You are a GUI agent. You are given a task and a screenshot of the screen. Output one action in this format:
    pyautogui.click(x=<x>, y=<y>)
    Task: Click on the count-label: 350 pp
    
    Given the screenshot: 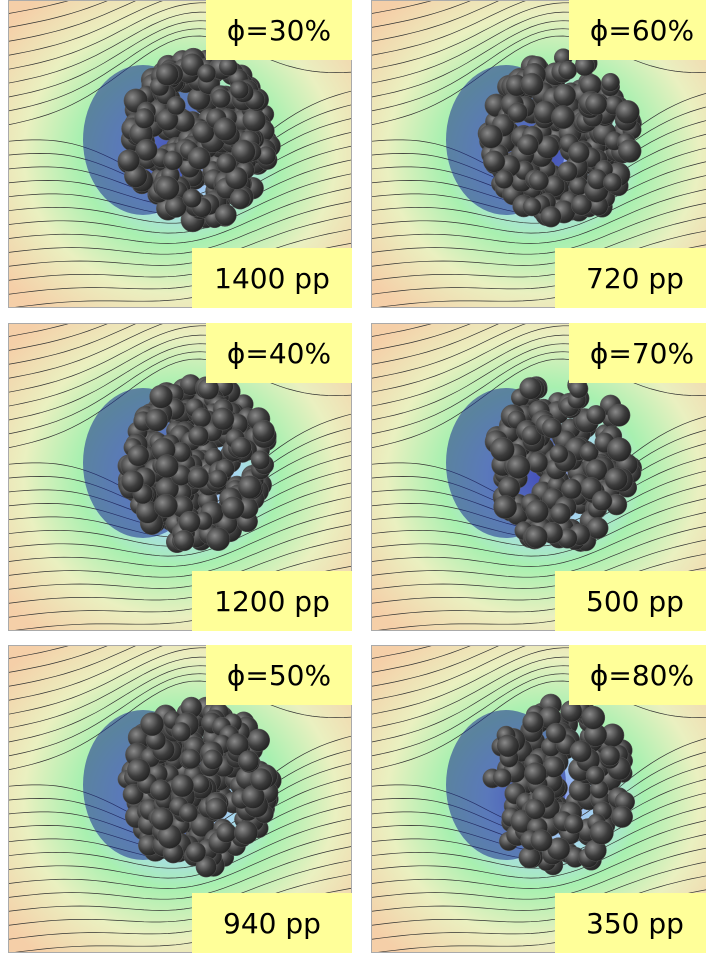 What is the action you would take?
    pyautogui.click(x=630, y=923)
    